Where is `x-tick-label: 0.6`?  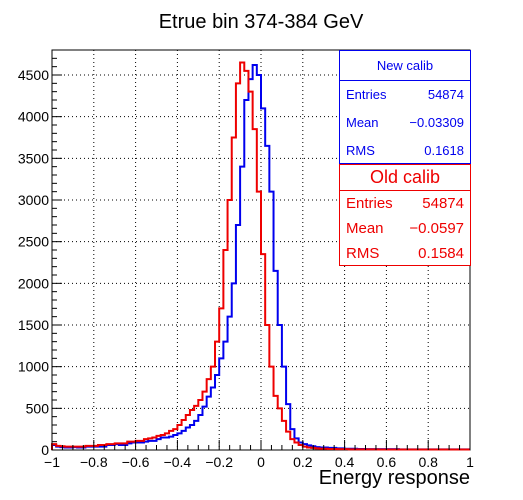 x-tick-label: 0.6 is located at coordinates (387, 462).